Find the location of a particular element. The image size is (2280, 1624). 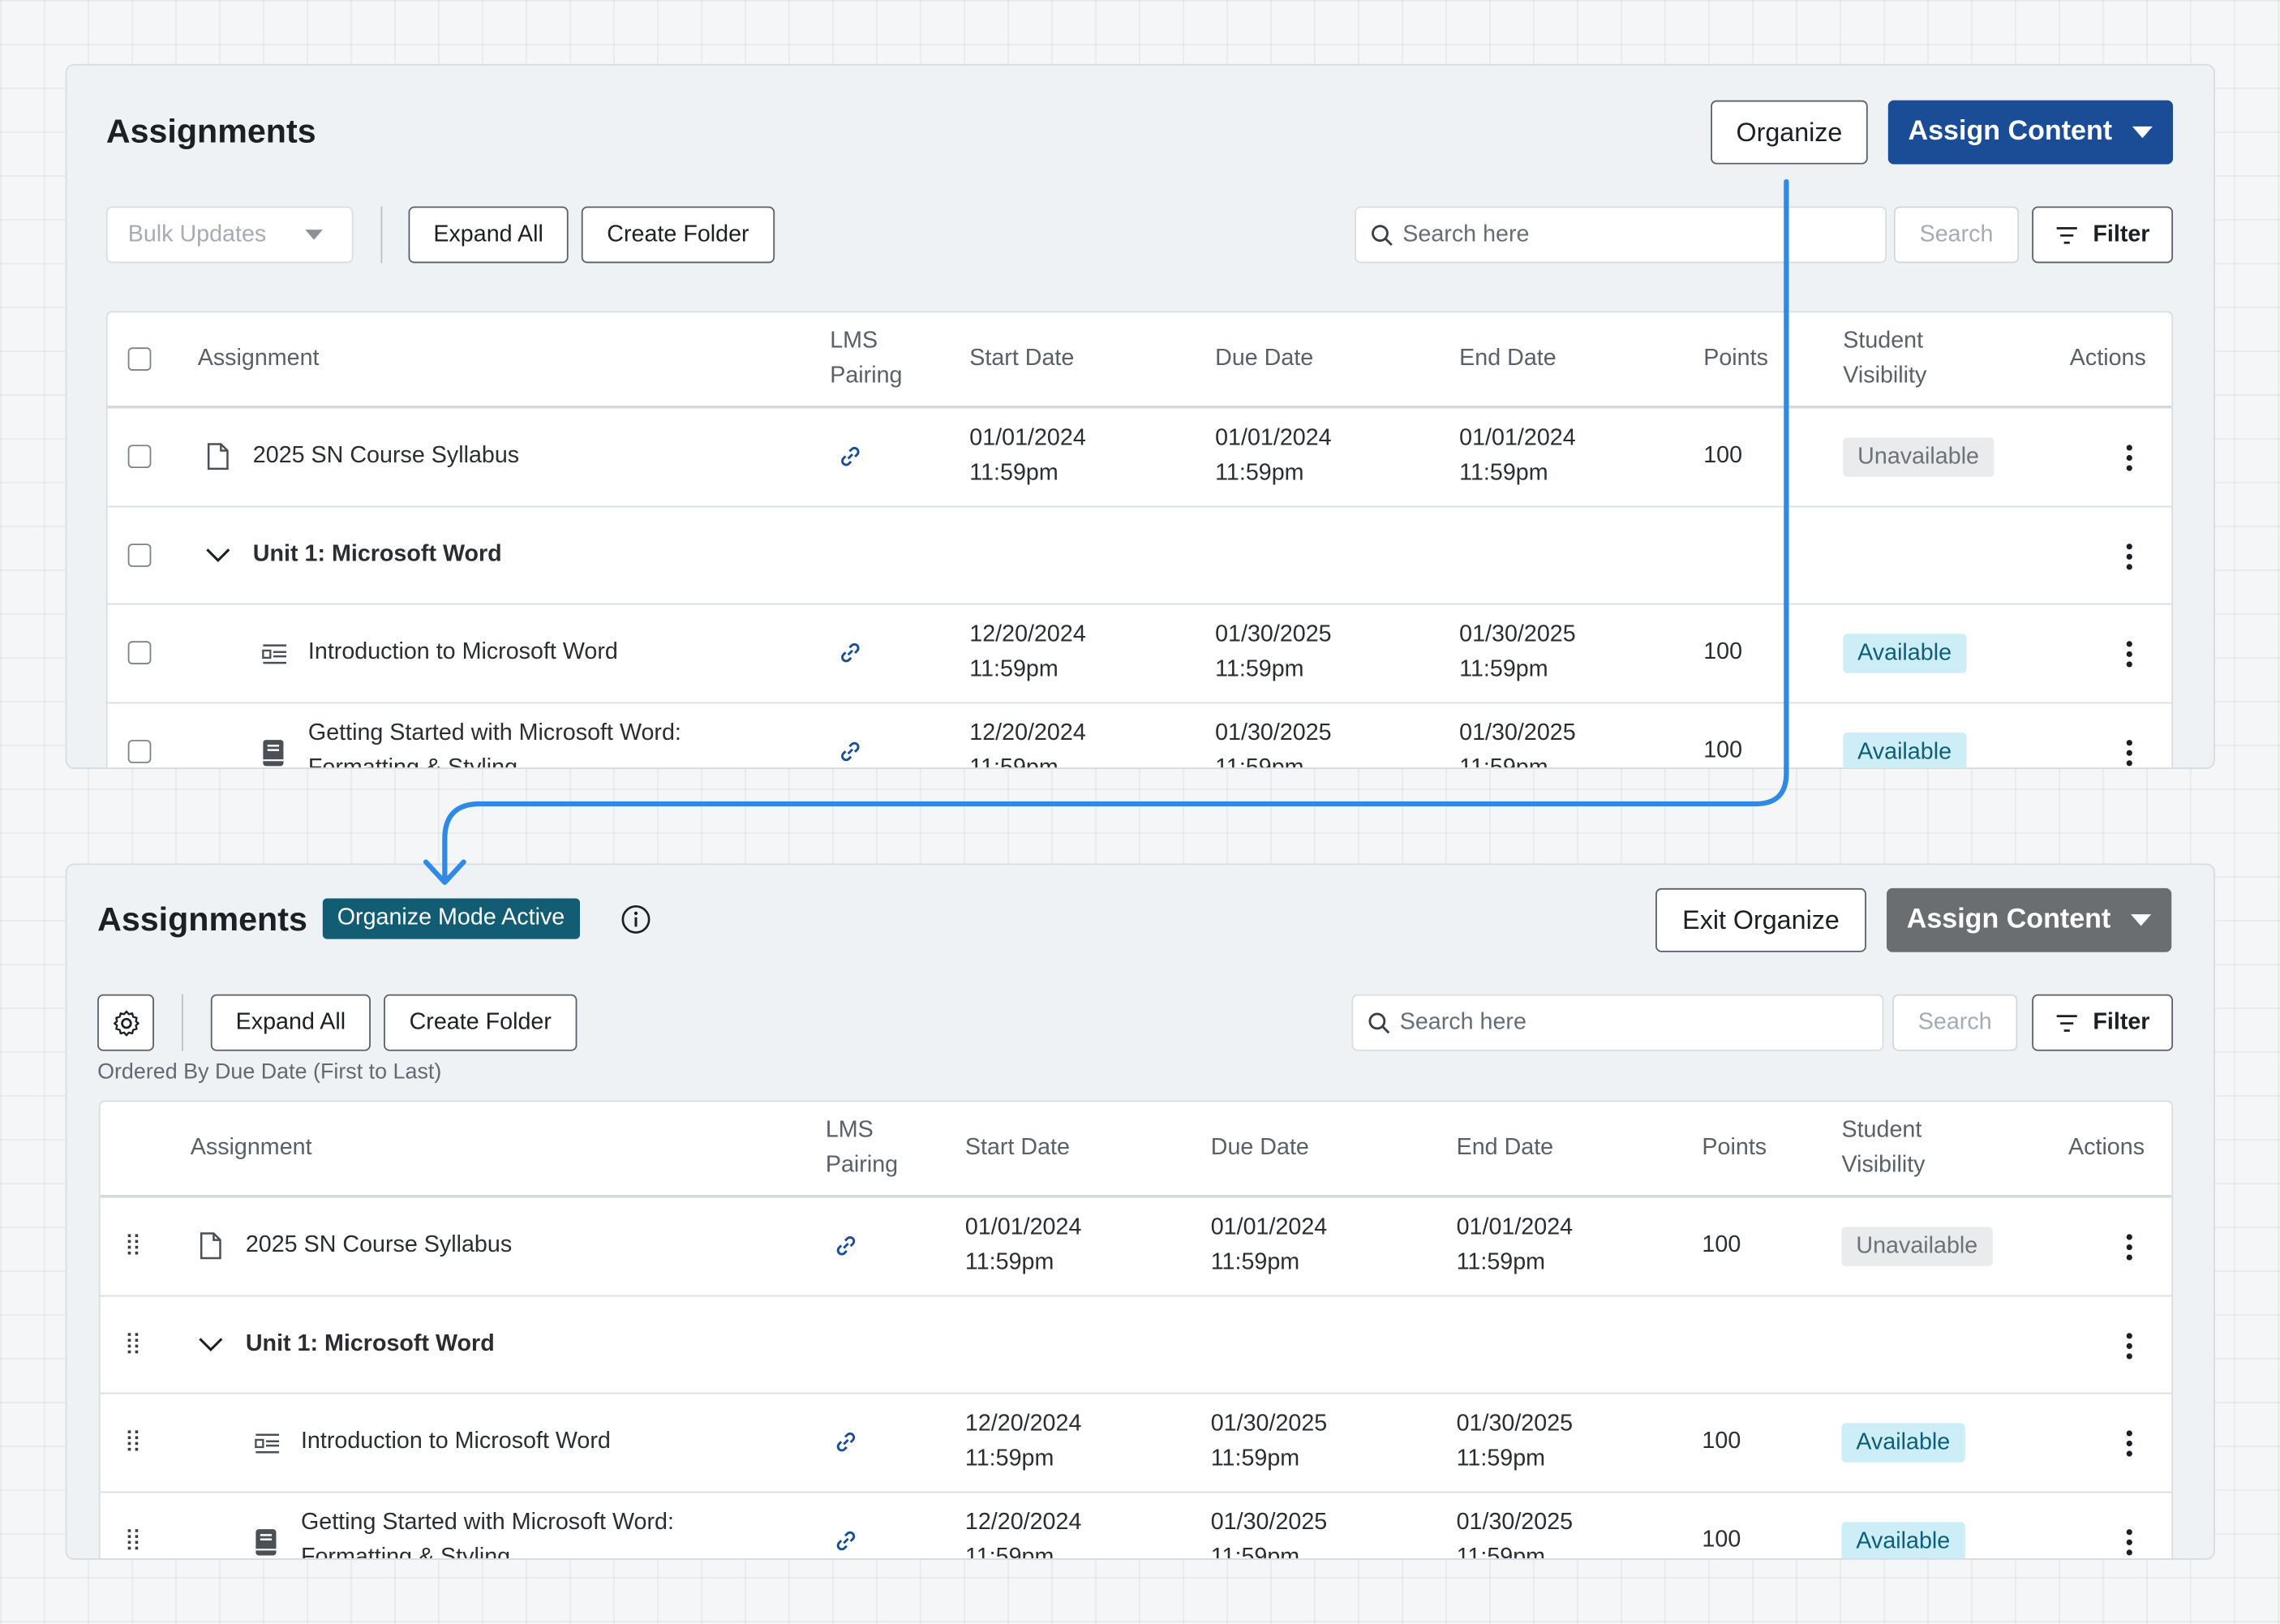

sort-order-text: Ordered By Due Date (First to Last) is located at coordinates (269, 1072).